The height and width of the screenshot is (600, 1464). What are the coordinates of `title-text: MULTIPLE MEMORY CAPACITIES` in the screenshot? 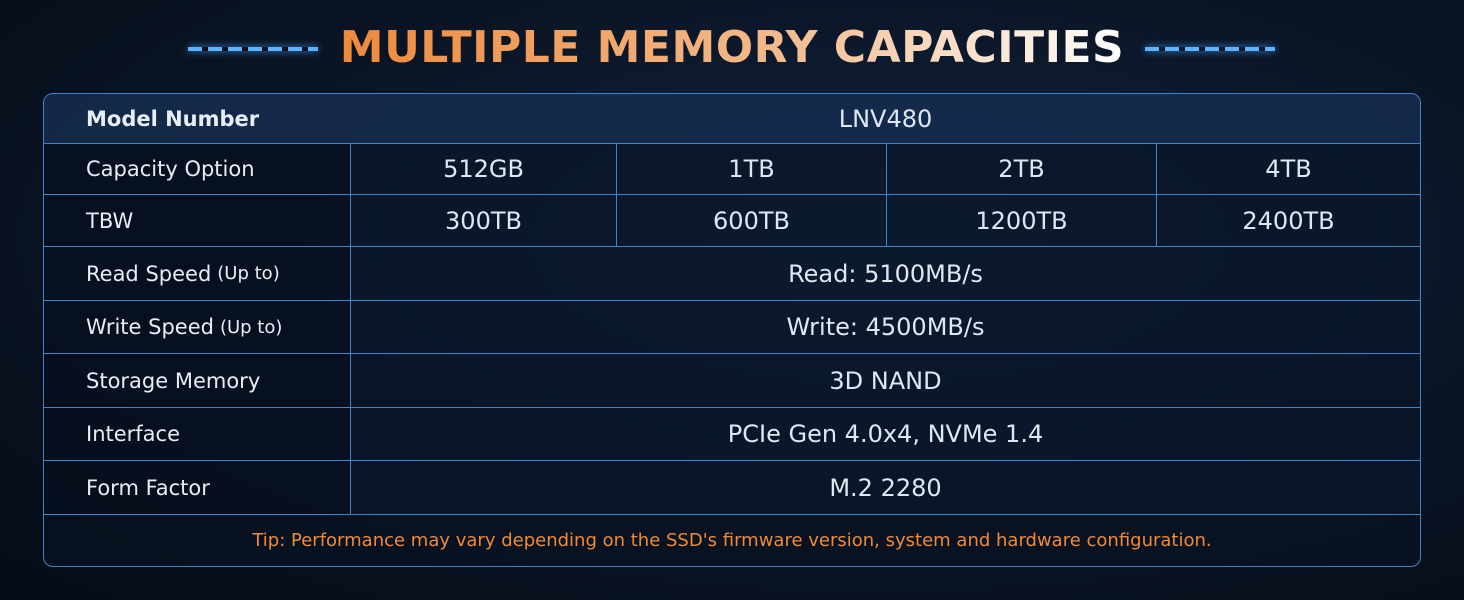 It's located at (732, 47).